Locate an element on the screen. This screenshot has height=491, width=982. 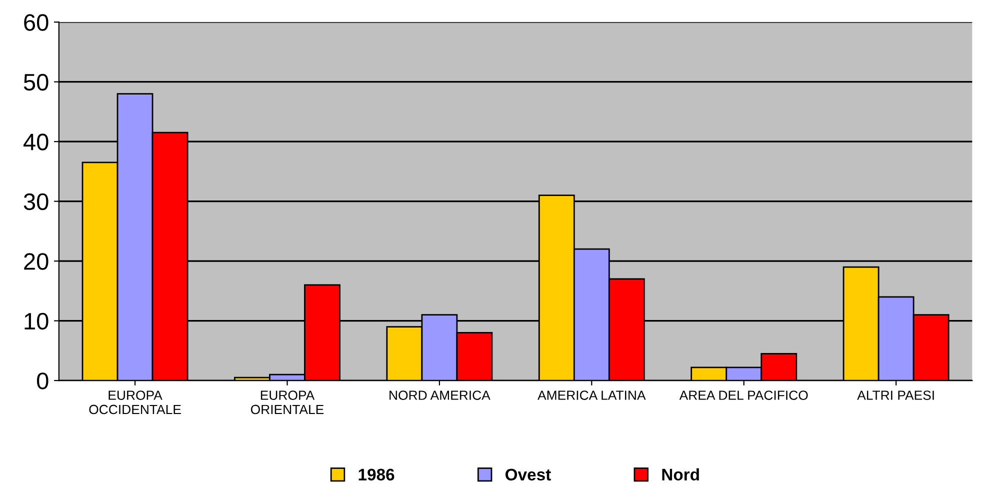
y-tick-label: 10 is located at coordinates (36, 321).